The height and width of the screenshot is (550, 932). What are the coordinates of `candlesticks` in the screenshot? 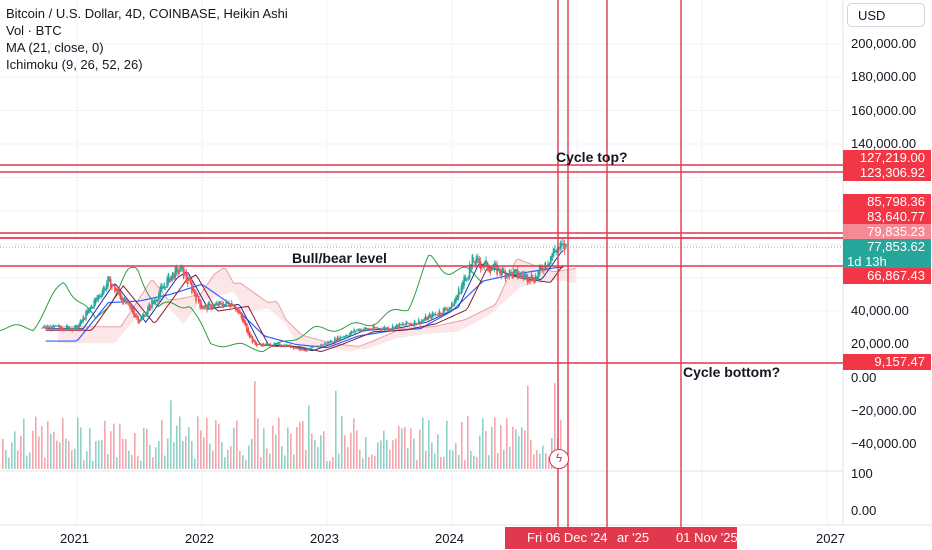 It's located at (304, 295).